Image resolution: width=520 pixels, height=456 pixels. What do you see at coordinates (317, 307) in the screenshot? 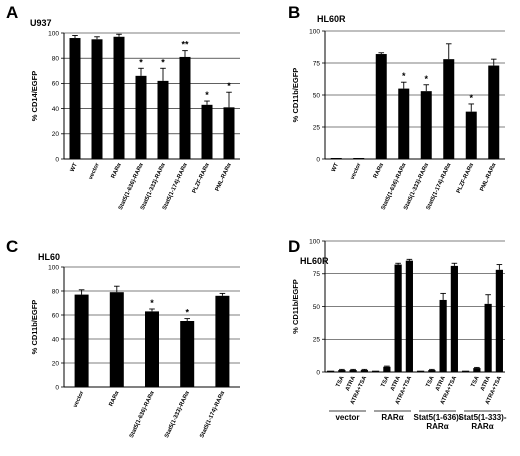
I see `y-tick-label: 50` at bounding box center [317, 307].